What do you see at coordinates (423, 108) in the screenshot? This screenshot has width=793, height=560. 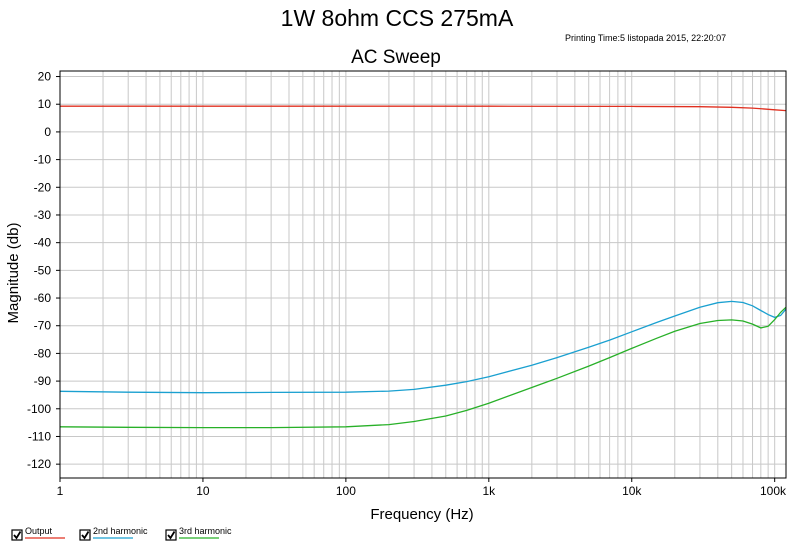 I see `series-line-output` at bounding box center [423, 108].